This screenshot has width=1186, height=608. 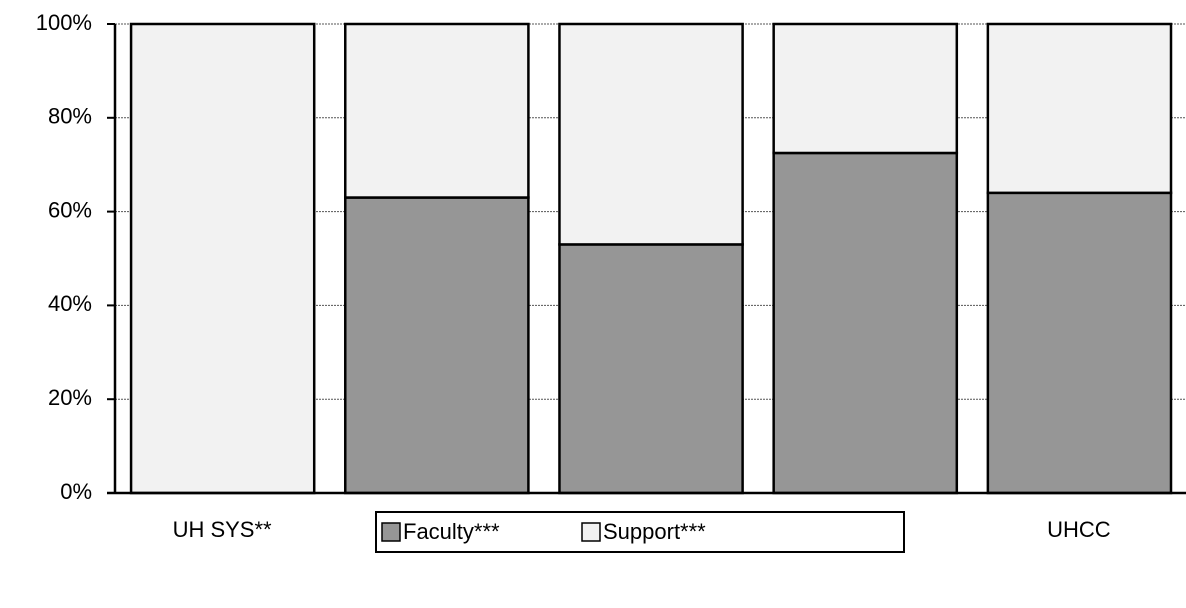 I want to click on y-tick-label: 100%, so click(x=64, y=22).